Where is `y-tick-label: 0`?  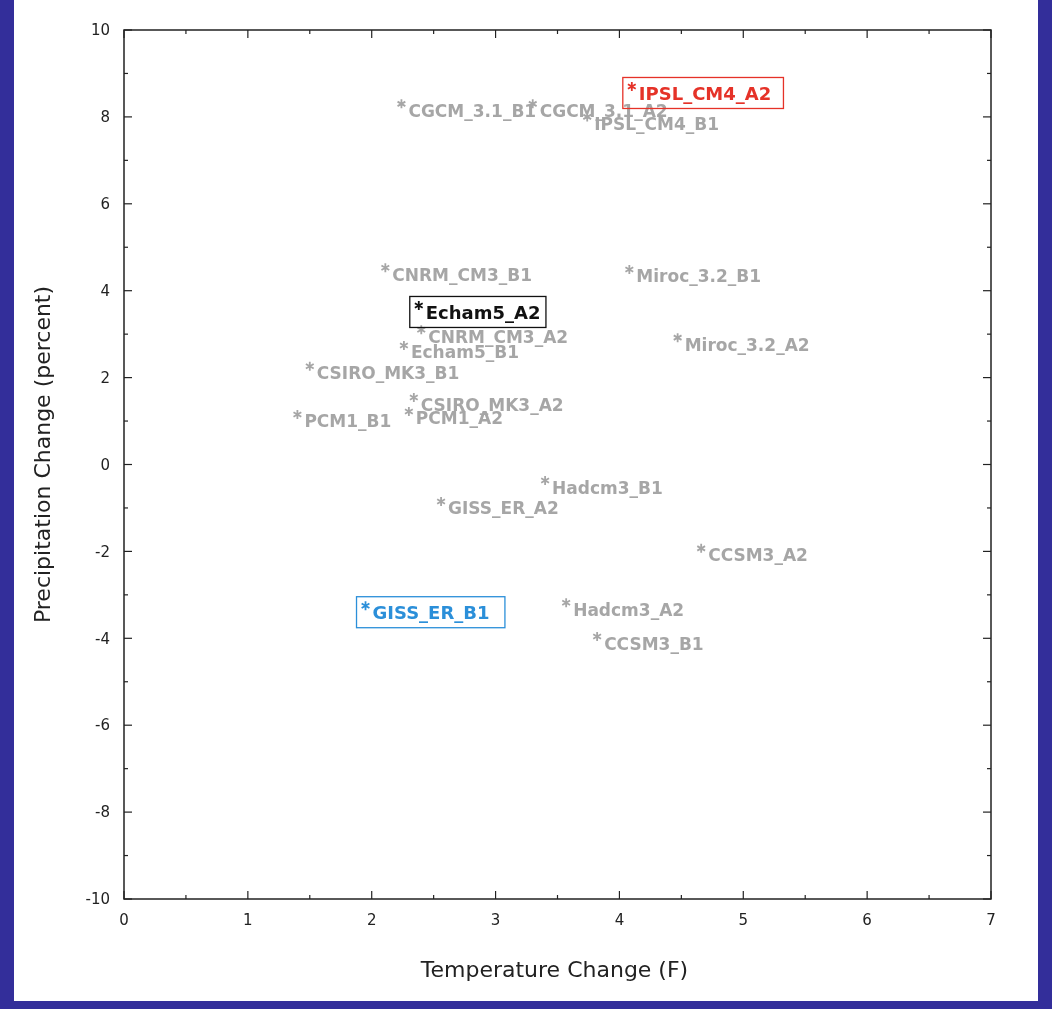 y-tick-label: 0 is located at coordinates (105, 464).